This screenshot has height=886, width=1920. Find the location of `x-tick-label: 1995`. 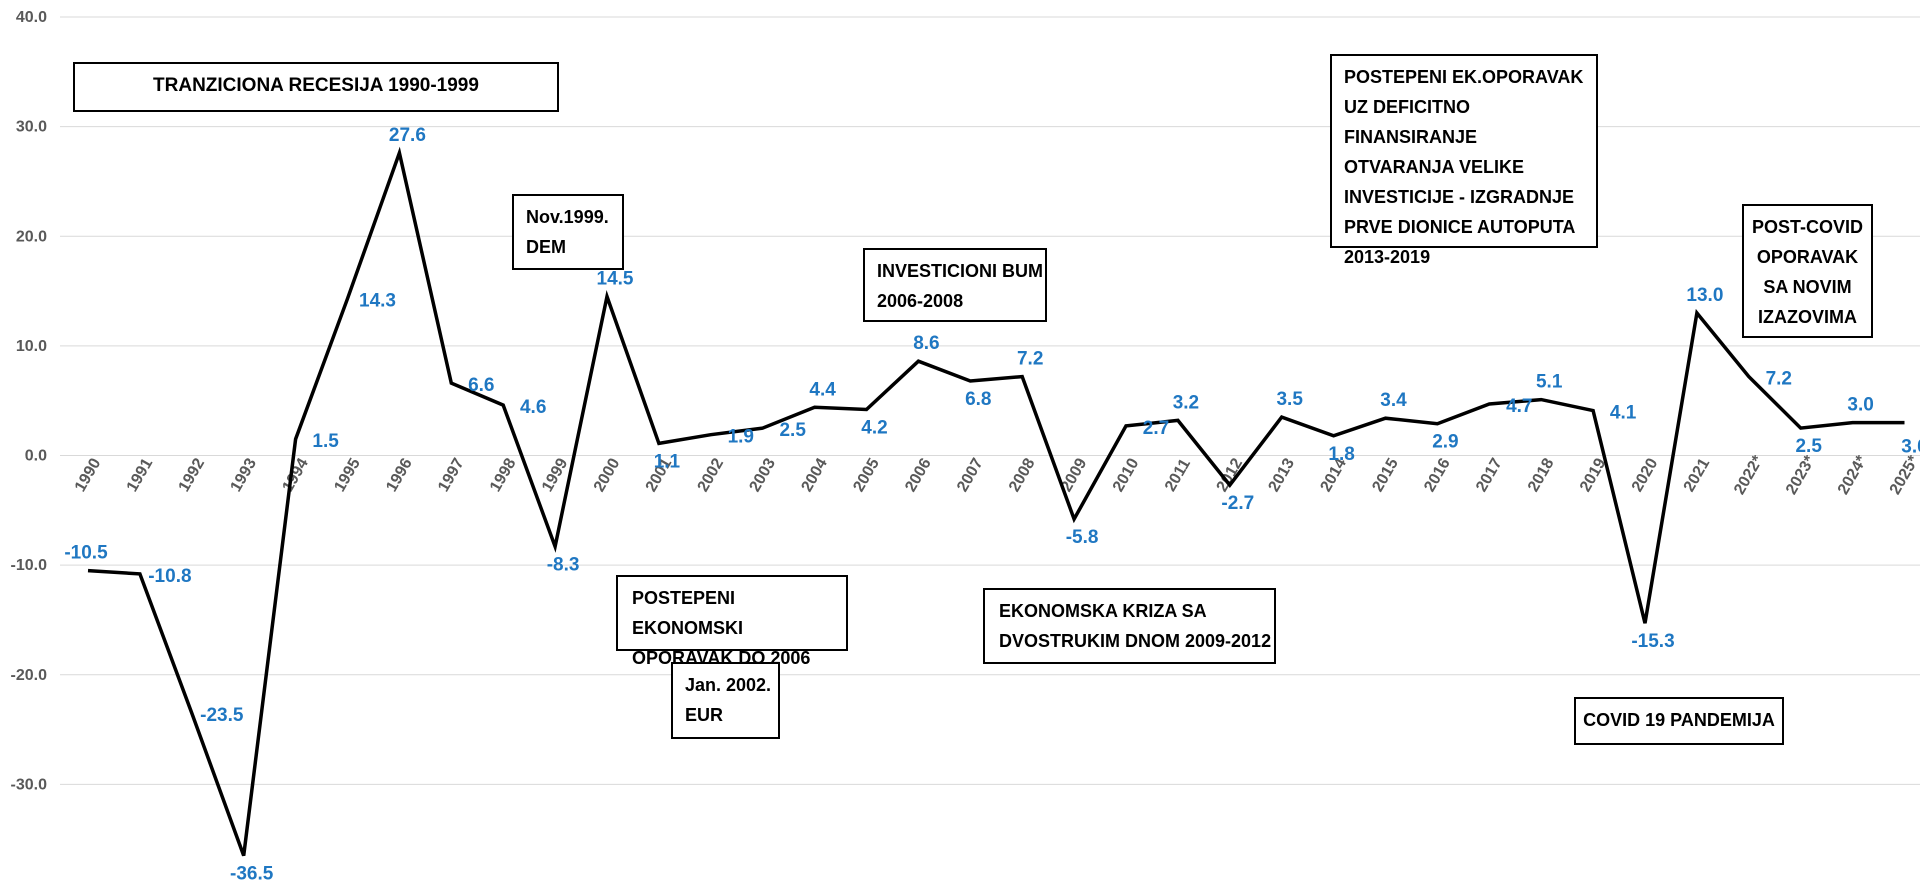

x-tick-label: 1995 is located at coordinates (347, 474).